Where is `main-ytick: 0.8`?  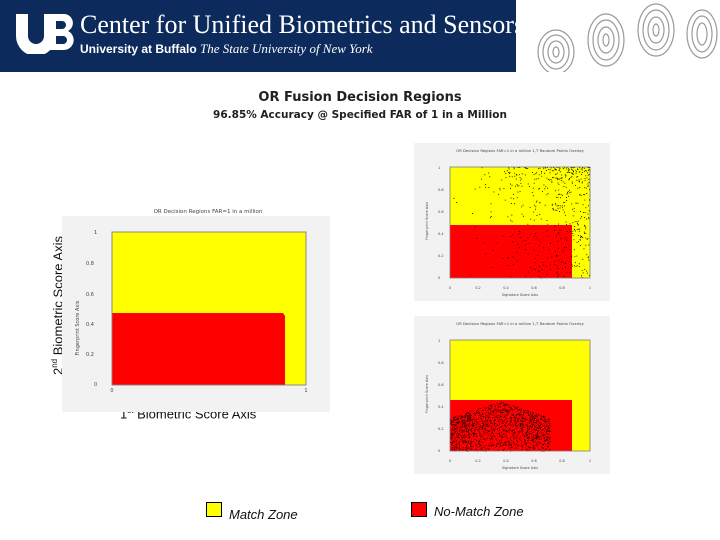
main-ytick: 0.8 is located at coordinates (90, 264).